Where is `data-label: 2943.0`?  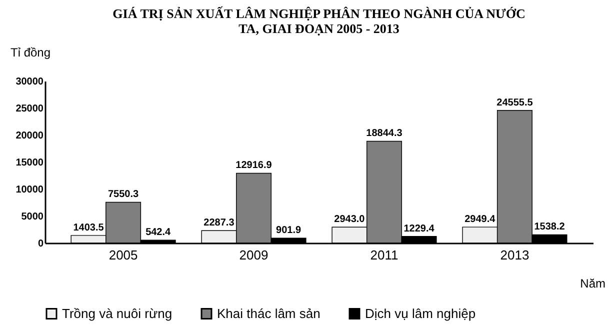 data-label: 2943.0 is located at coordinates (350, 220).